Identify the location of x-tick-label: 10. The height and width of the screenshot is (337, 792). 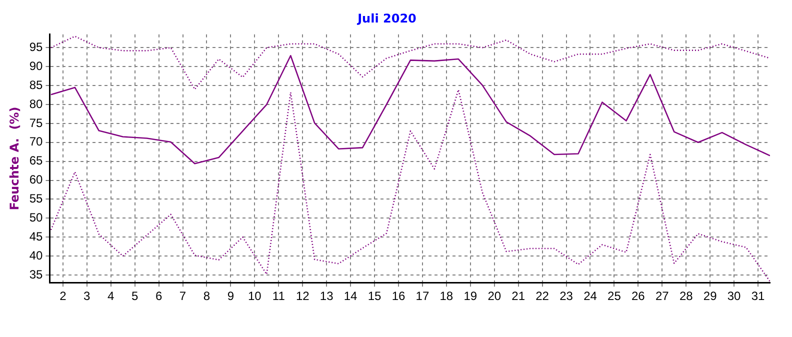
(255, 296).